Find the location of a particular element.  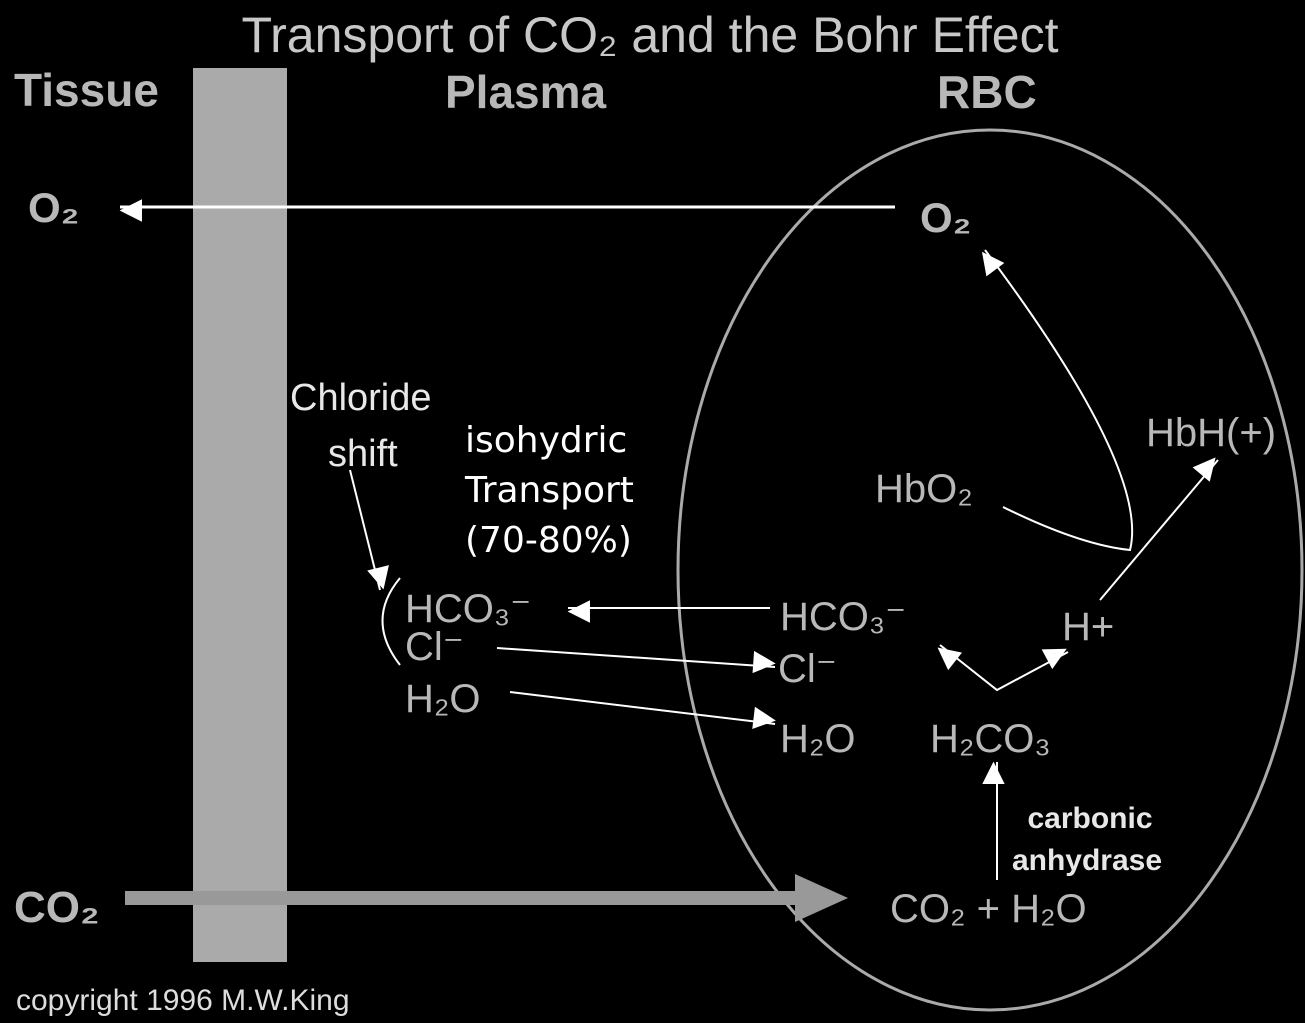

label: HbO₂ is located at coordinates (924, 489).